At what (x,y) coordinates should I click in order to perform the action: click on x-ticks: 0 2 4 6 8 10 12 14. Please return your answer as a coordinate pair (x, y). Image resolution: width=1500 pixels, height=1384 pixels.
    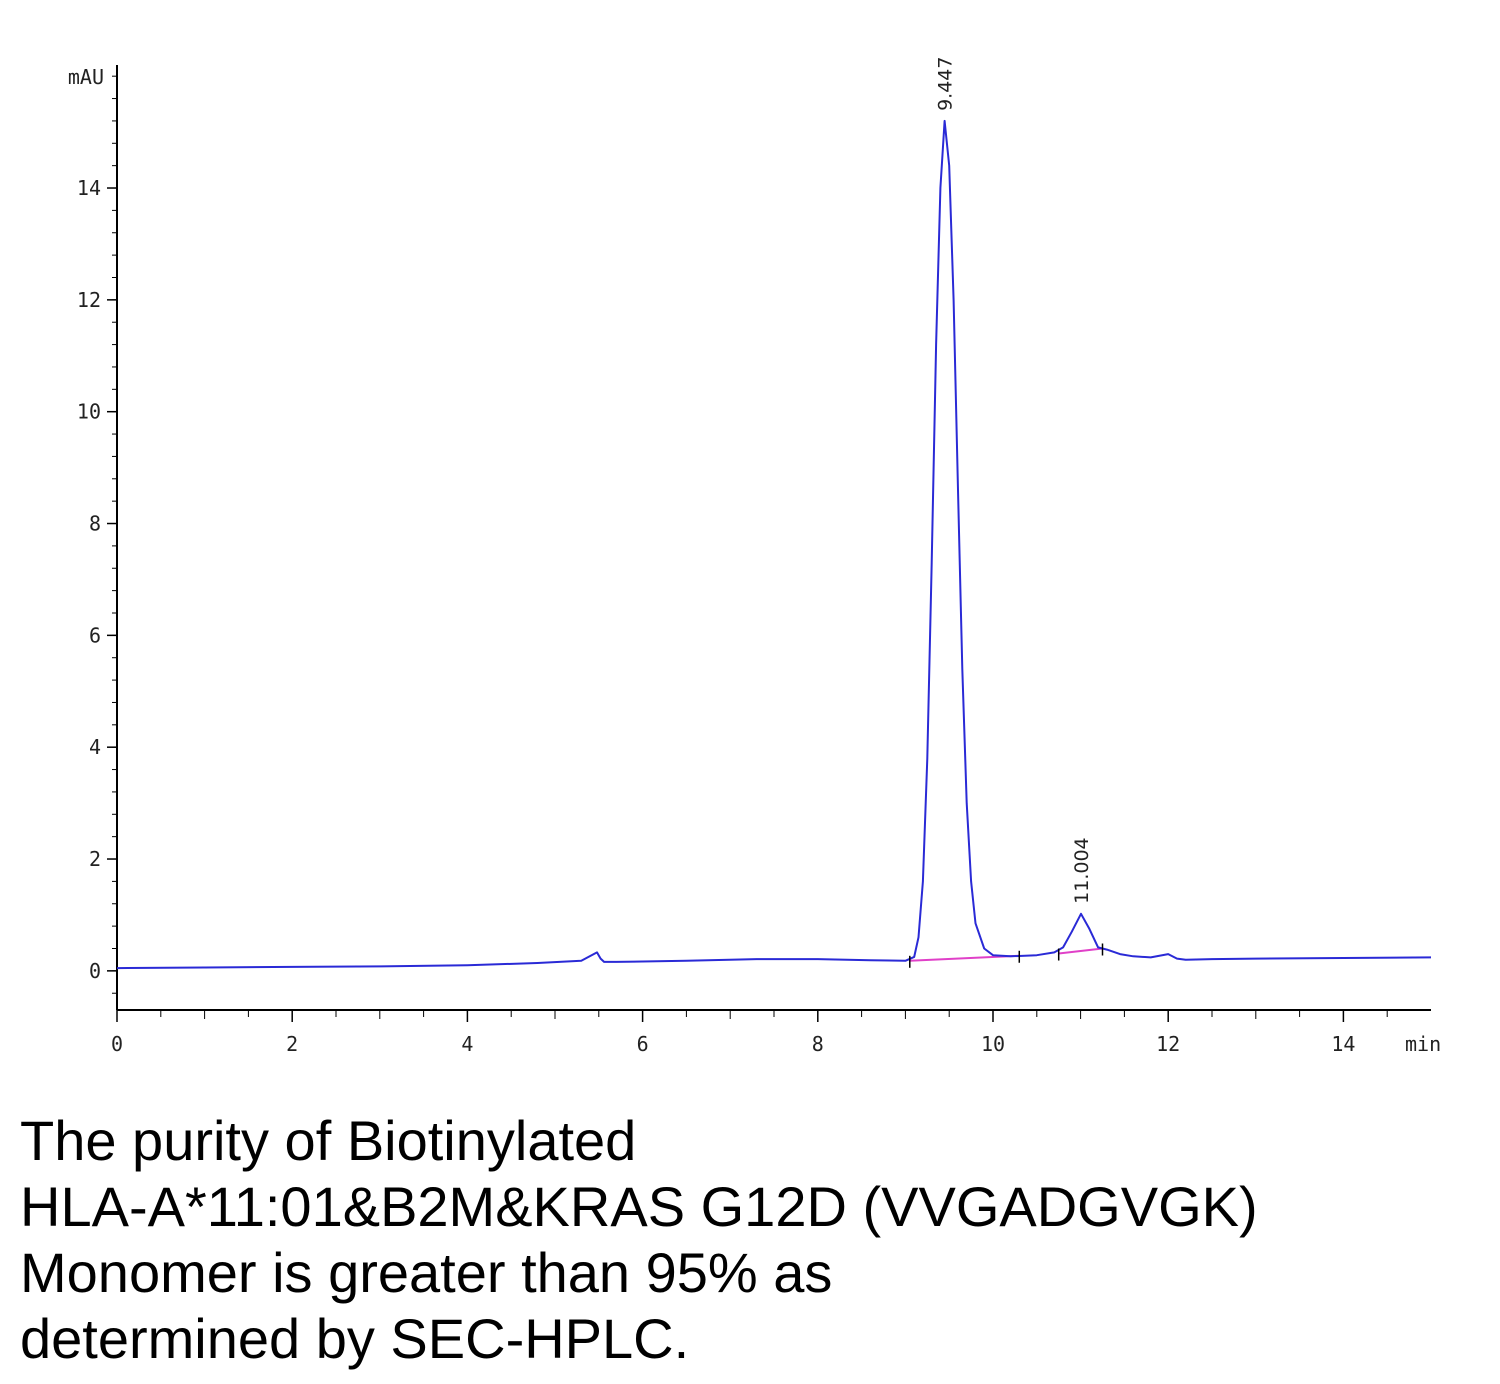
    Looking at the image, I should click on (733, 1033).